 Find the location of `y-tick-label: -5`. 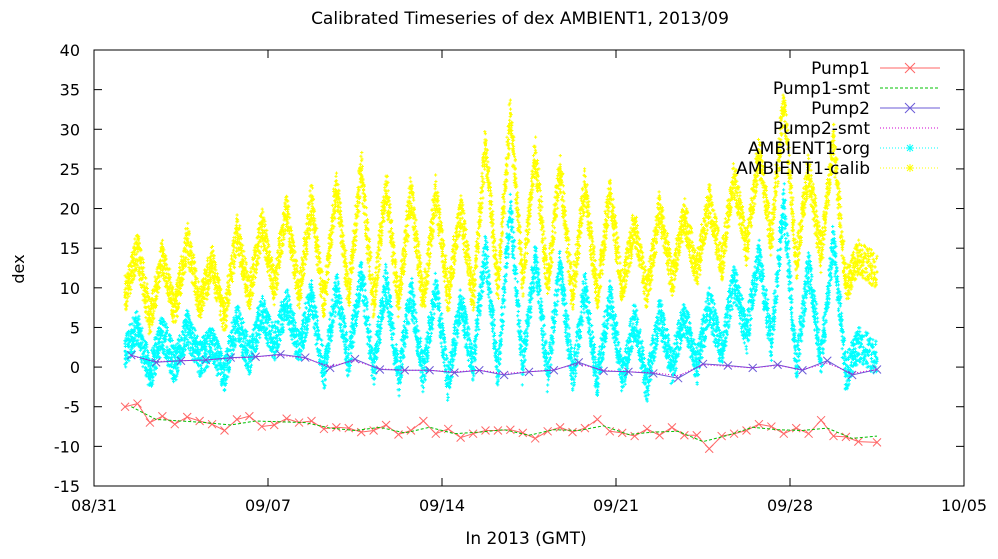

y-tick-label: -5 is located at coordinates (72, 407).